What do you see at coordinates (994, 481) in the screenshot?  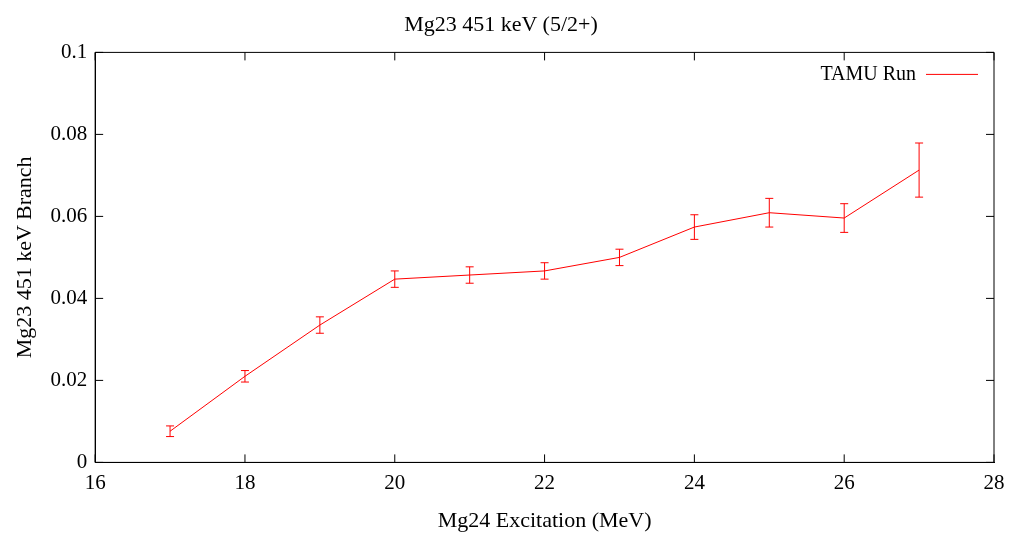 I see `x-tick-label: 28` at bounding box center [994, 481].